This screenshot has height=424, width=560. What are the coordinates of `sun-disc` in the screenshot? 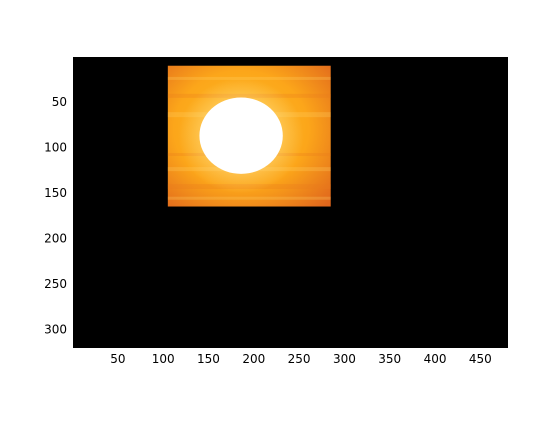 It's located at (241, 135).